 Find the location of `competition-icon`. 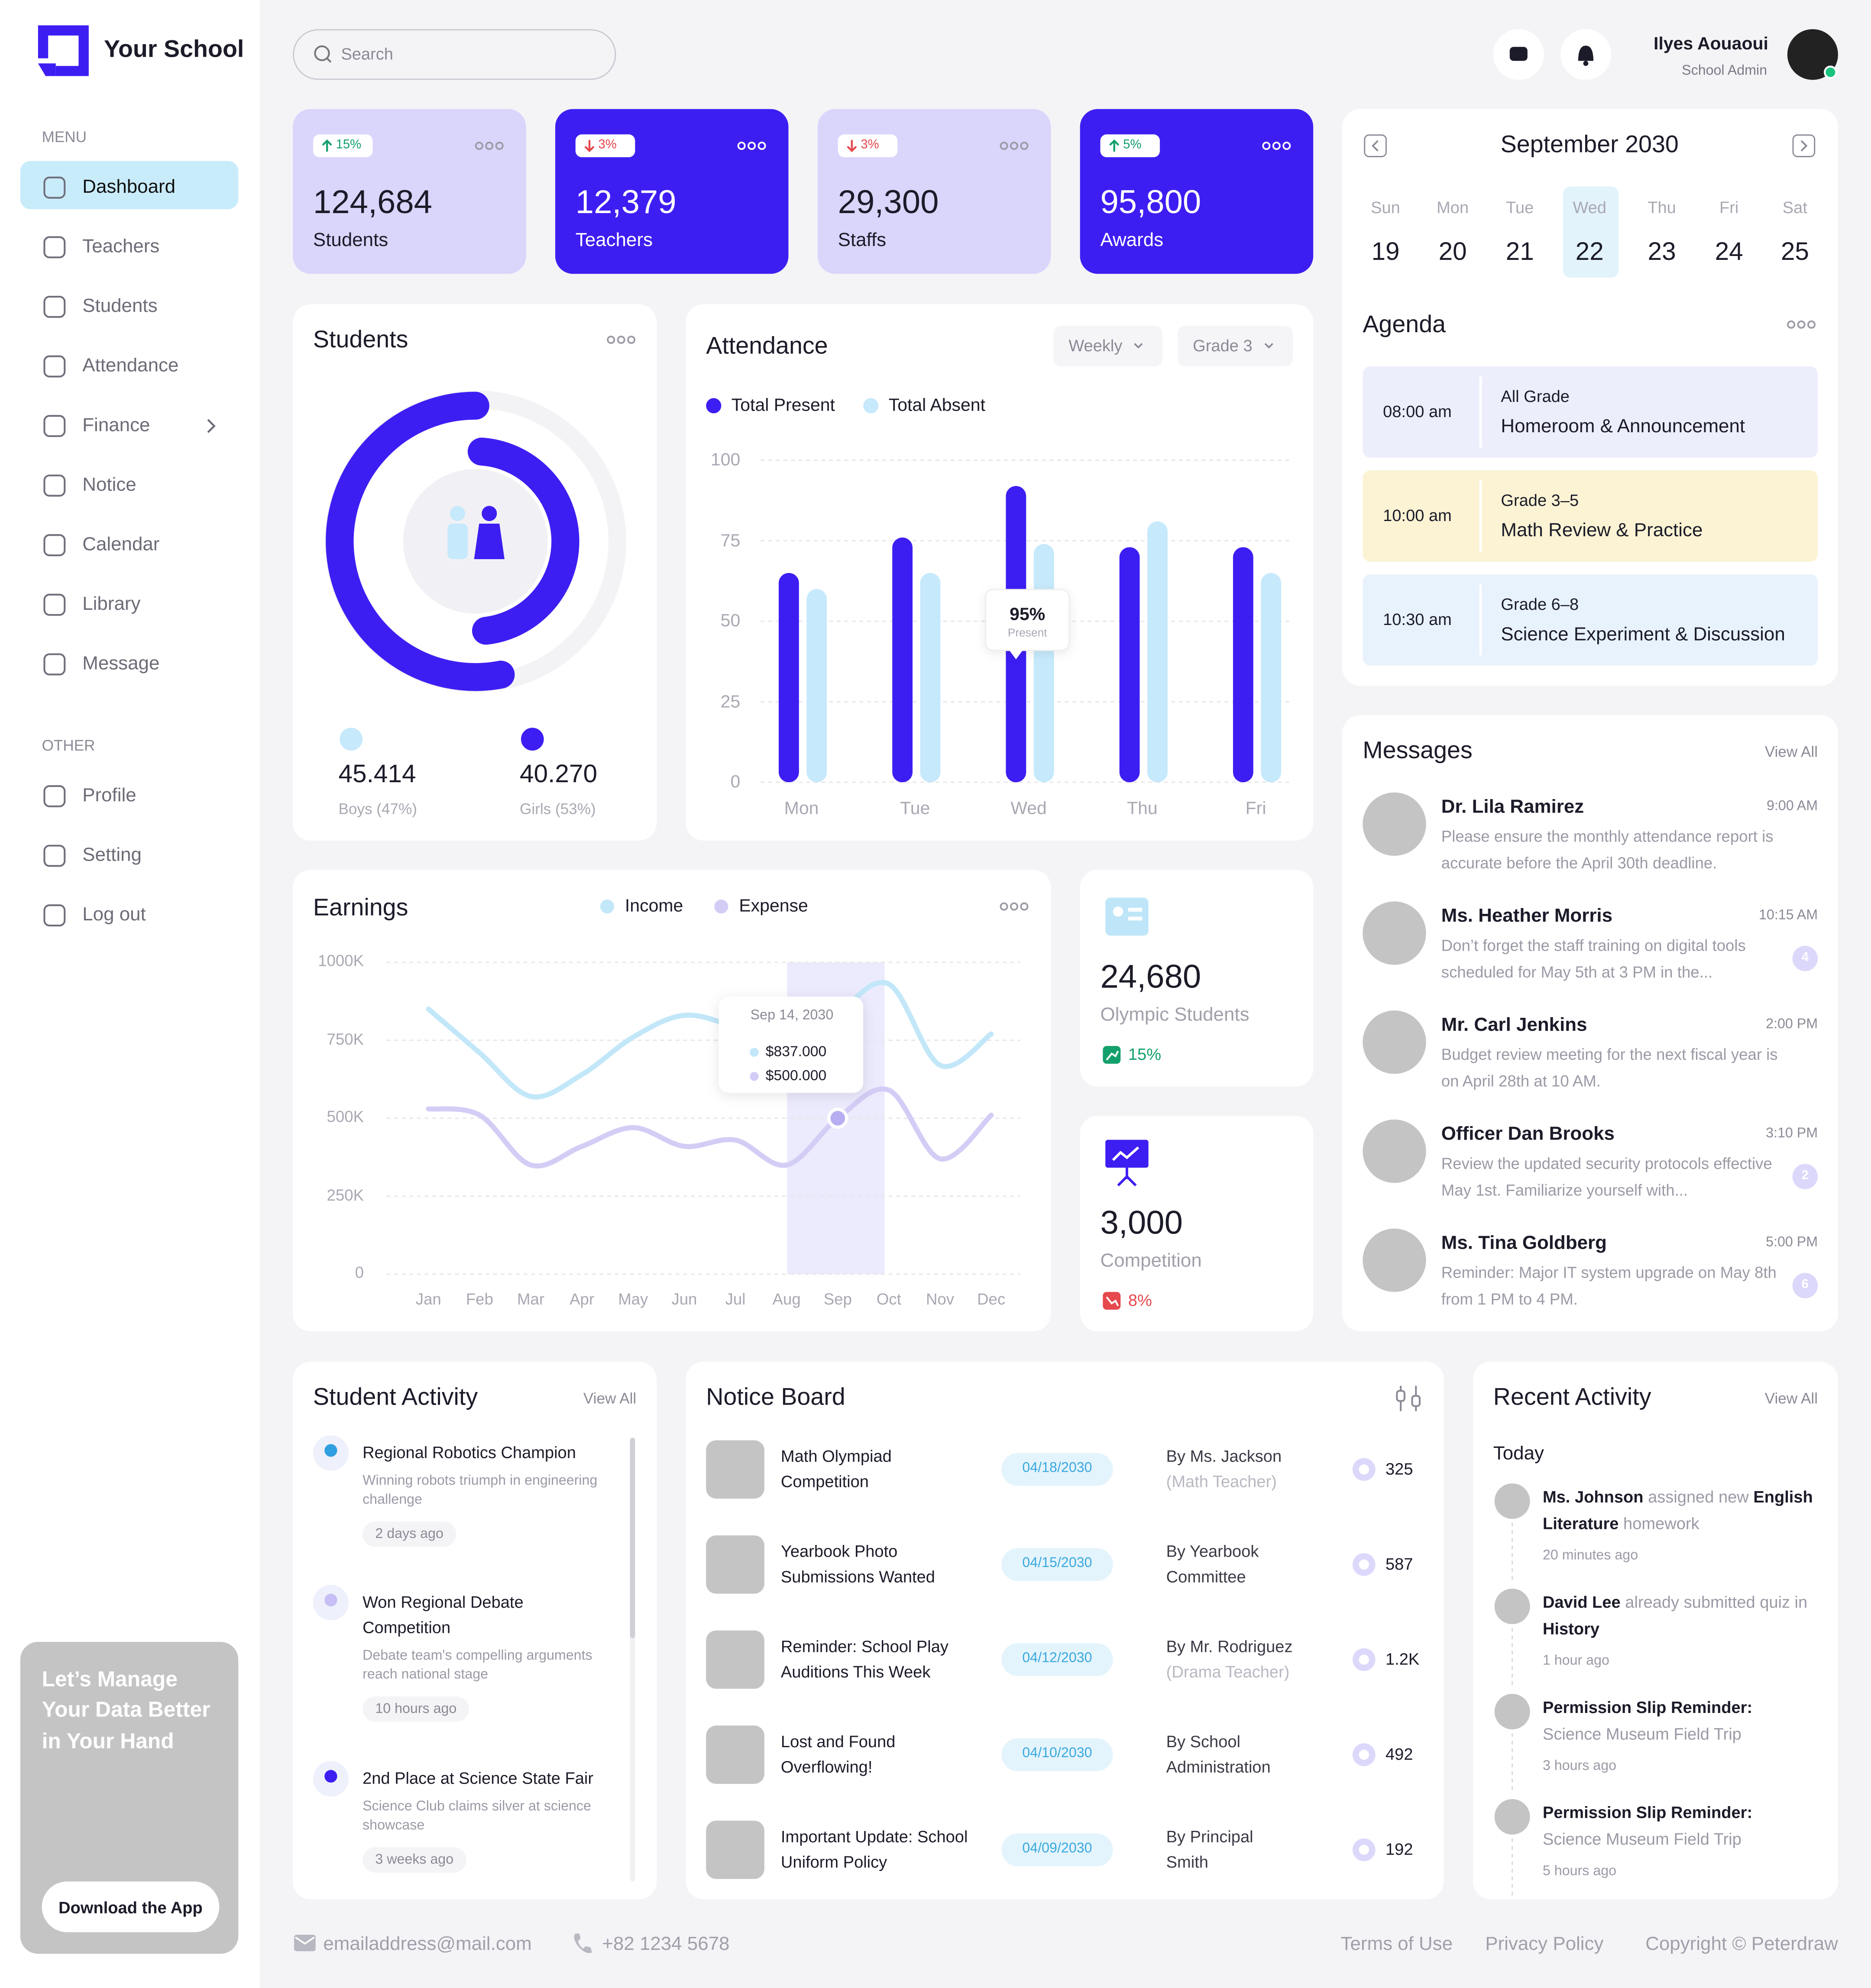

competition-icon is located at coordinates (1127, 1177).